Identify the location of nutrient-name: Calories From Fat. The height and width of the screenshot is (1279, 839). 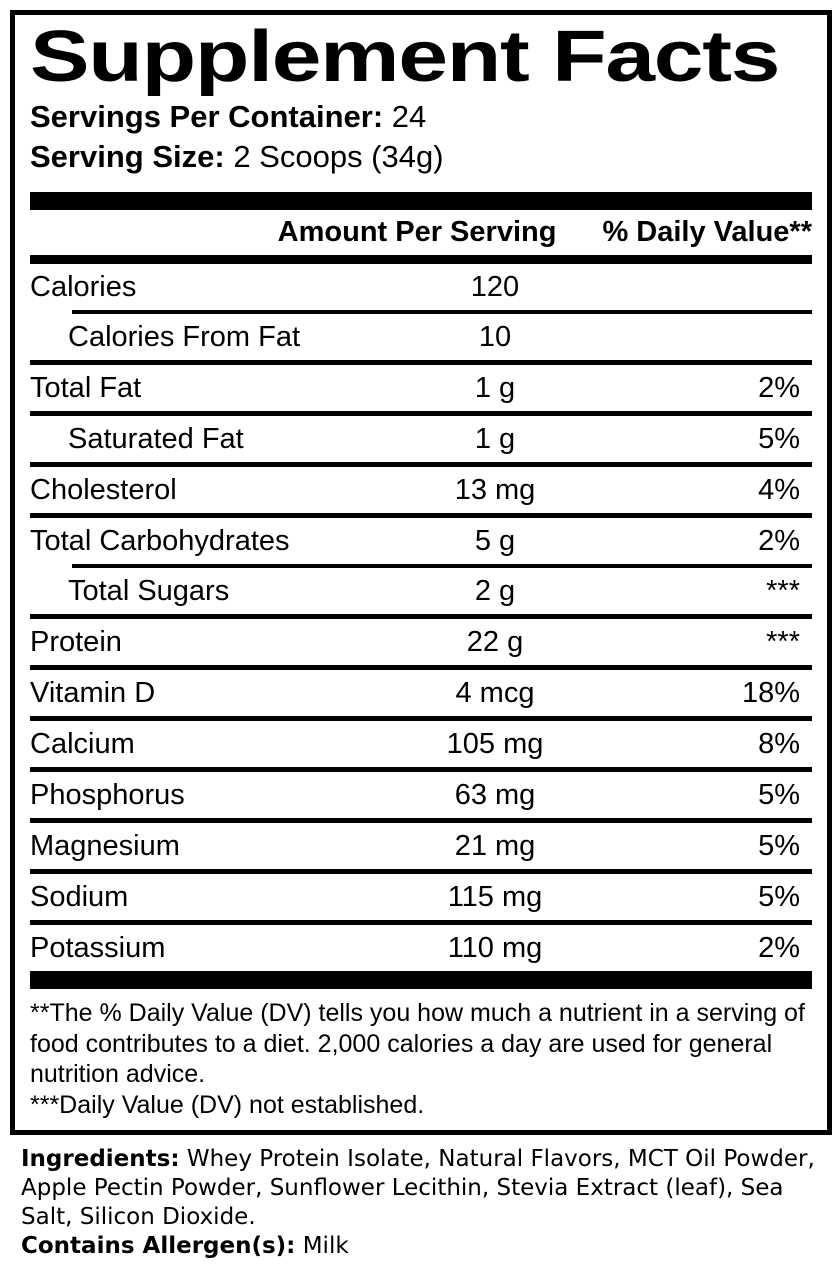
(184, 336).